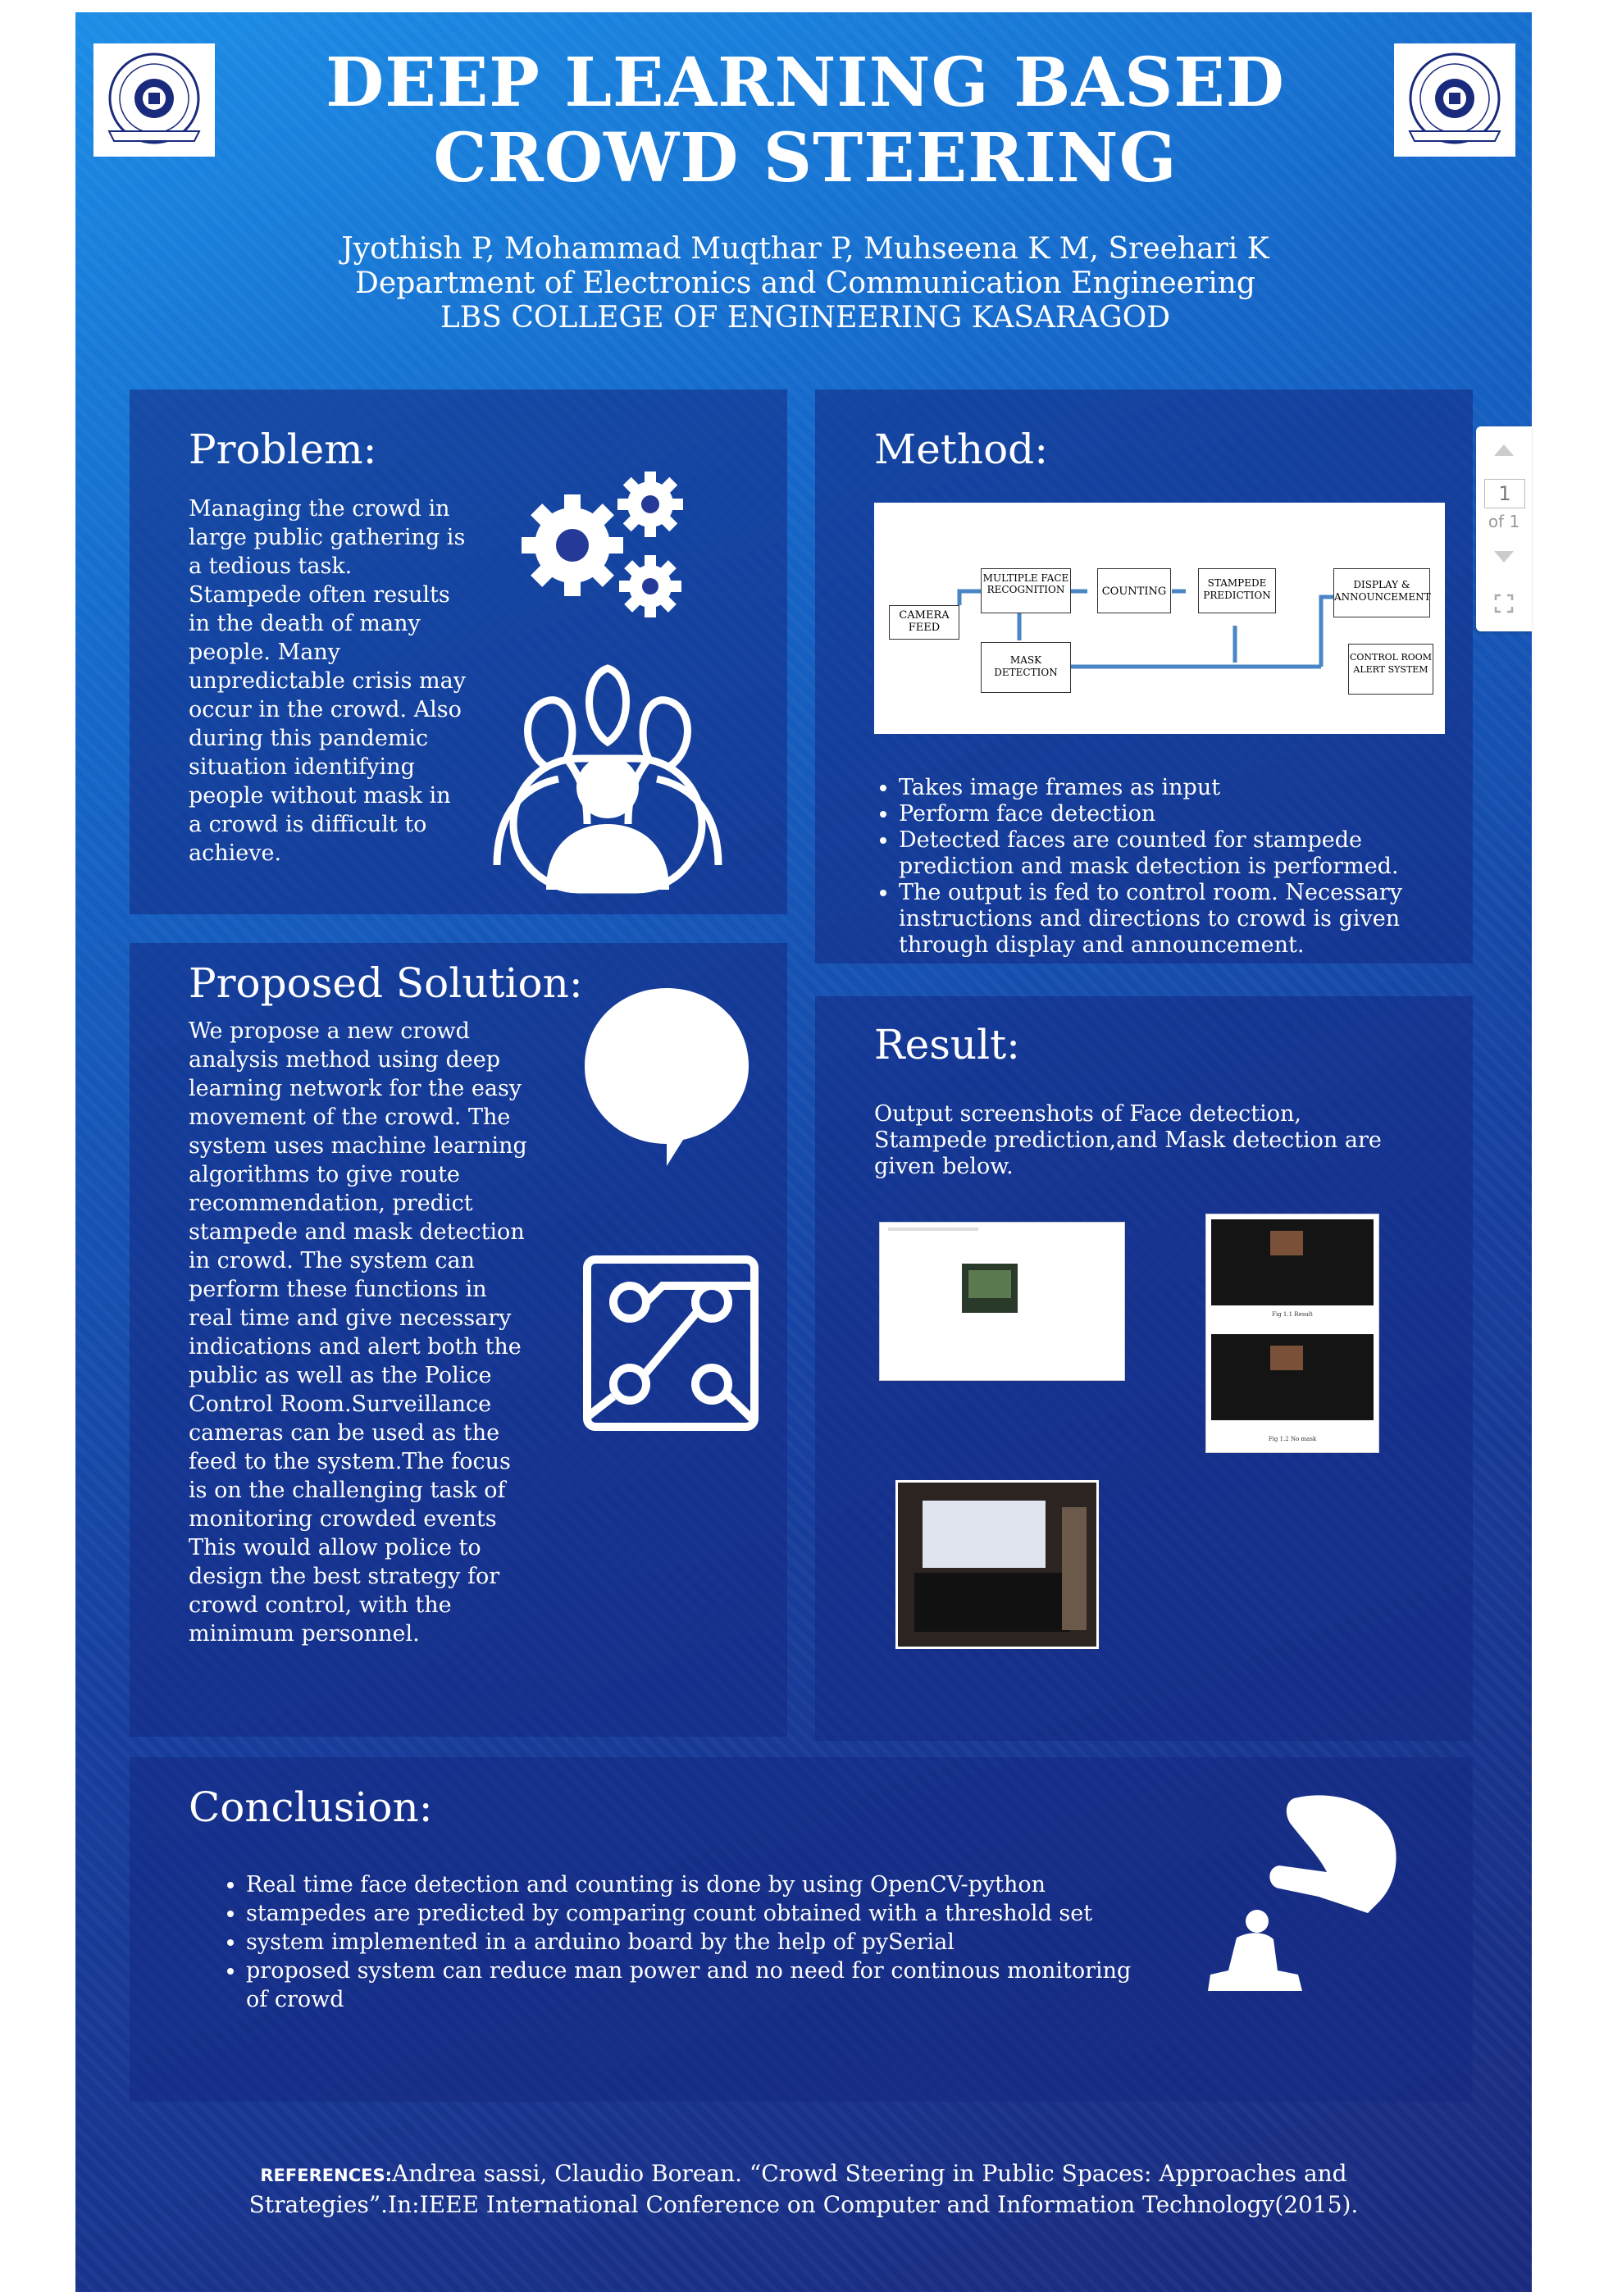 The height and width of the screenshot is (2296, 1622). Describe the element at coordinates (602, 544) in the screenshot. I see `gears-icon` at that location.